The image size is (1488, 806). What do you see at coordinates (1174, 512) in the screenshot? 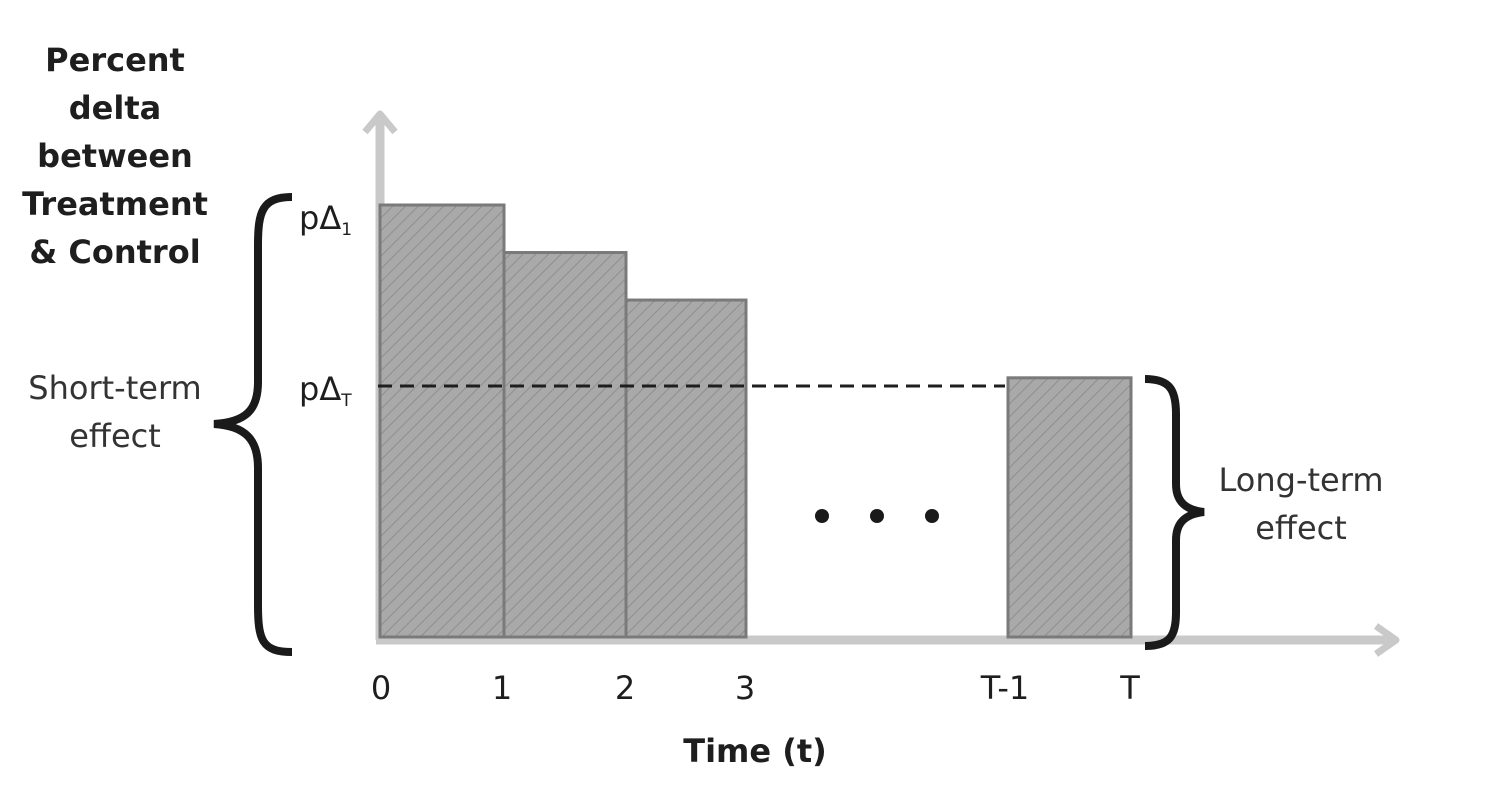
I see `long-term-brace` at bounding box center [1174, 512].